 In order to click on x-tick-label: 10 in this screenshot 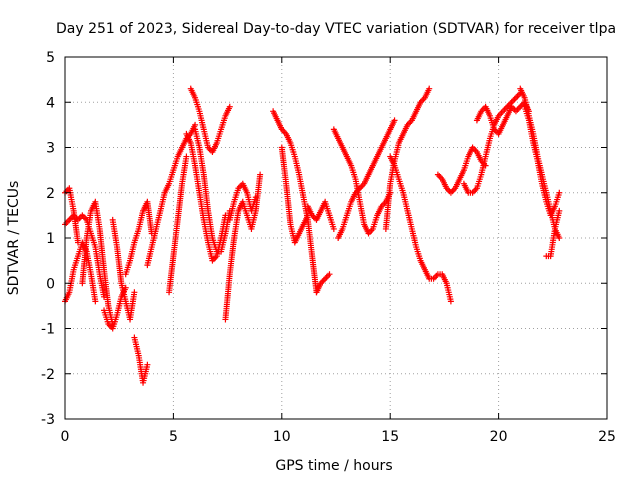, I will do `click(282, 437)`.